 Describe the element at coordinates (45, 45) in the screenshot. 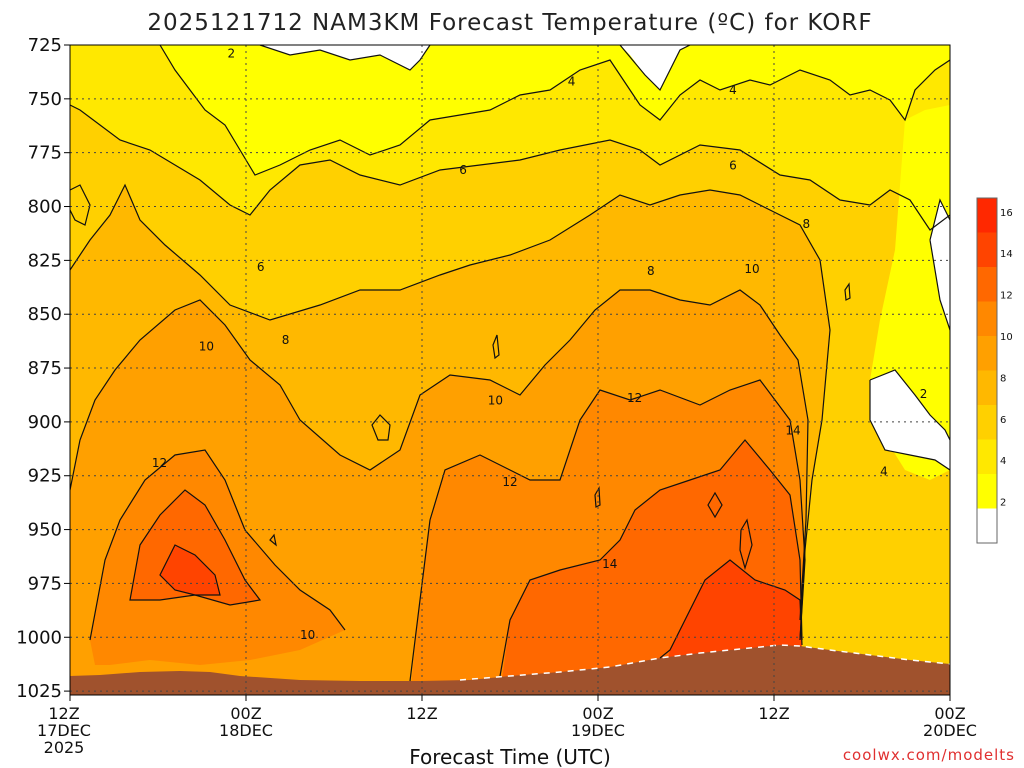

I see `y-tick-label: 725` at that location.